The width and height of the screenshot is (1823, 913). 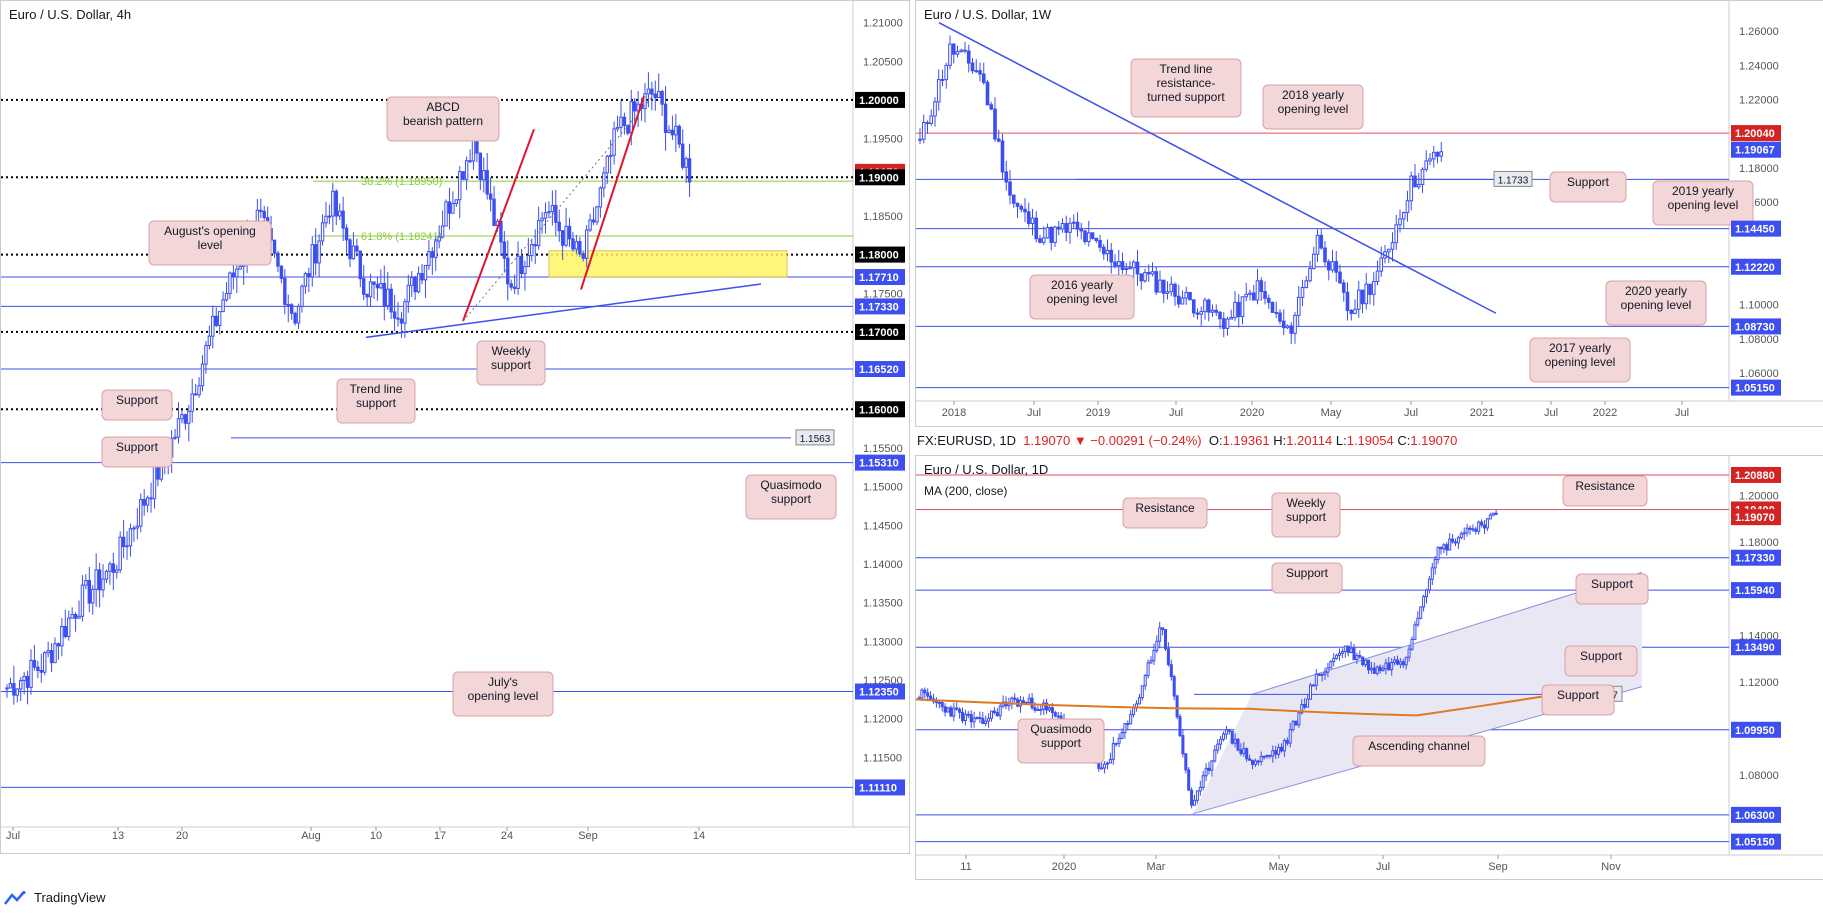 What do you see at coordinates (699, 836) in the screenshot?
I see `x-tick-label: 14` at bounding box center [699, 836].